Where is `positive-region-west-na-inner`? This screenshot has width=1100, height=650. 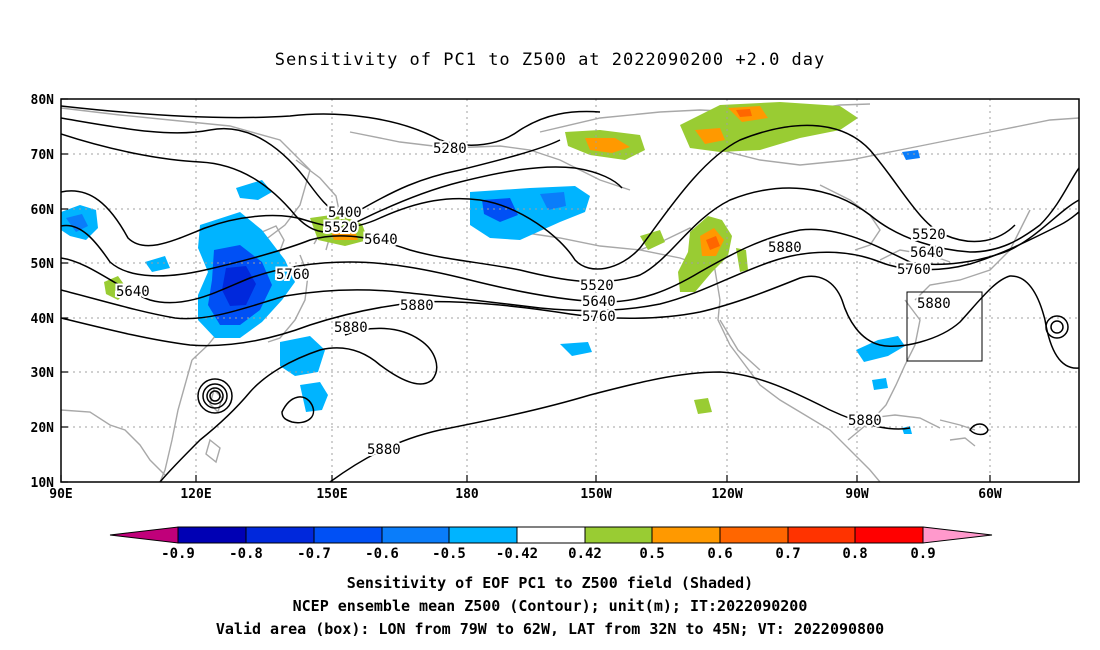
positive-region-west-na-inner is located at coordinates (713, 243).